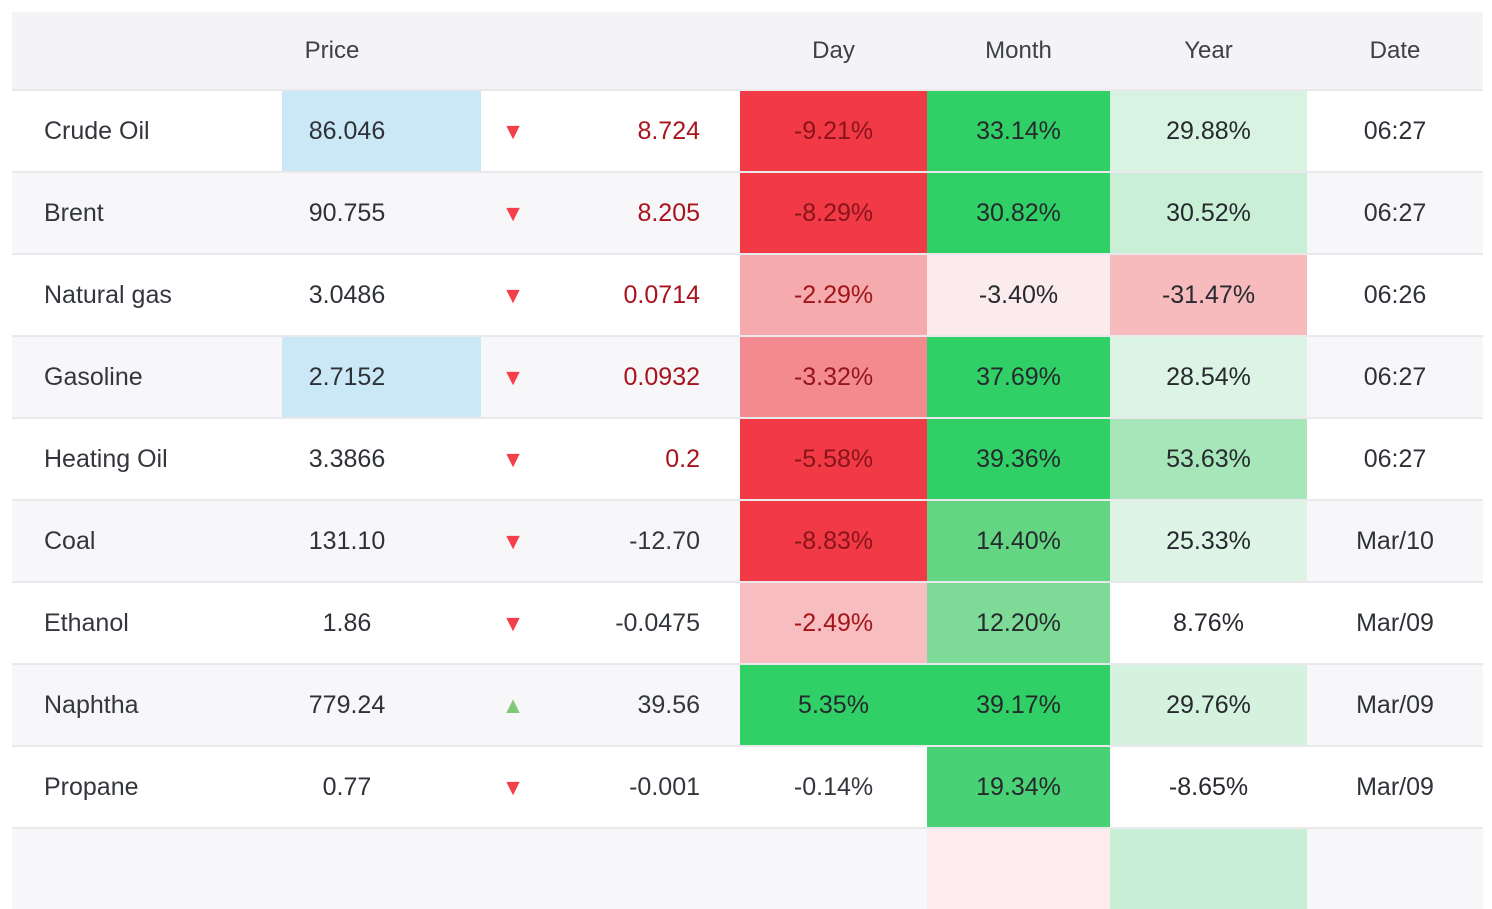 This screenshot has height=909, width=1492. Describe the element at coordinates (147, 458) in the screenshot. I see `commodity-name: Heating Oil` at that location.